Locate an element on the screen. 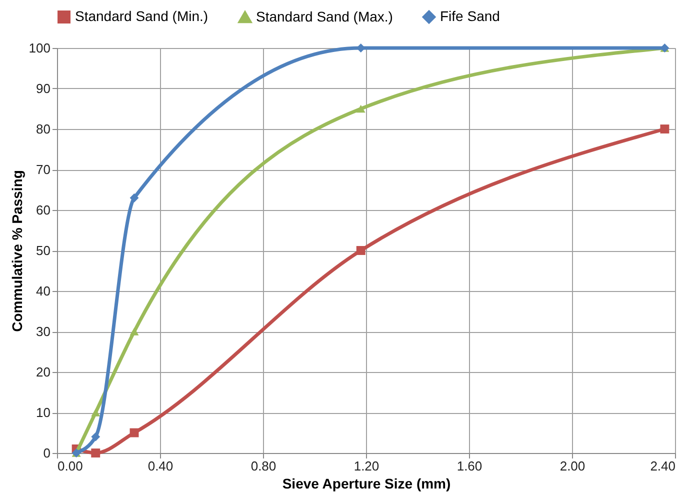 This screenshot has height=501, width=686. y-axis-title: Commulative % Passing is located at coordinates (16, 251).